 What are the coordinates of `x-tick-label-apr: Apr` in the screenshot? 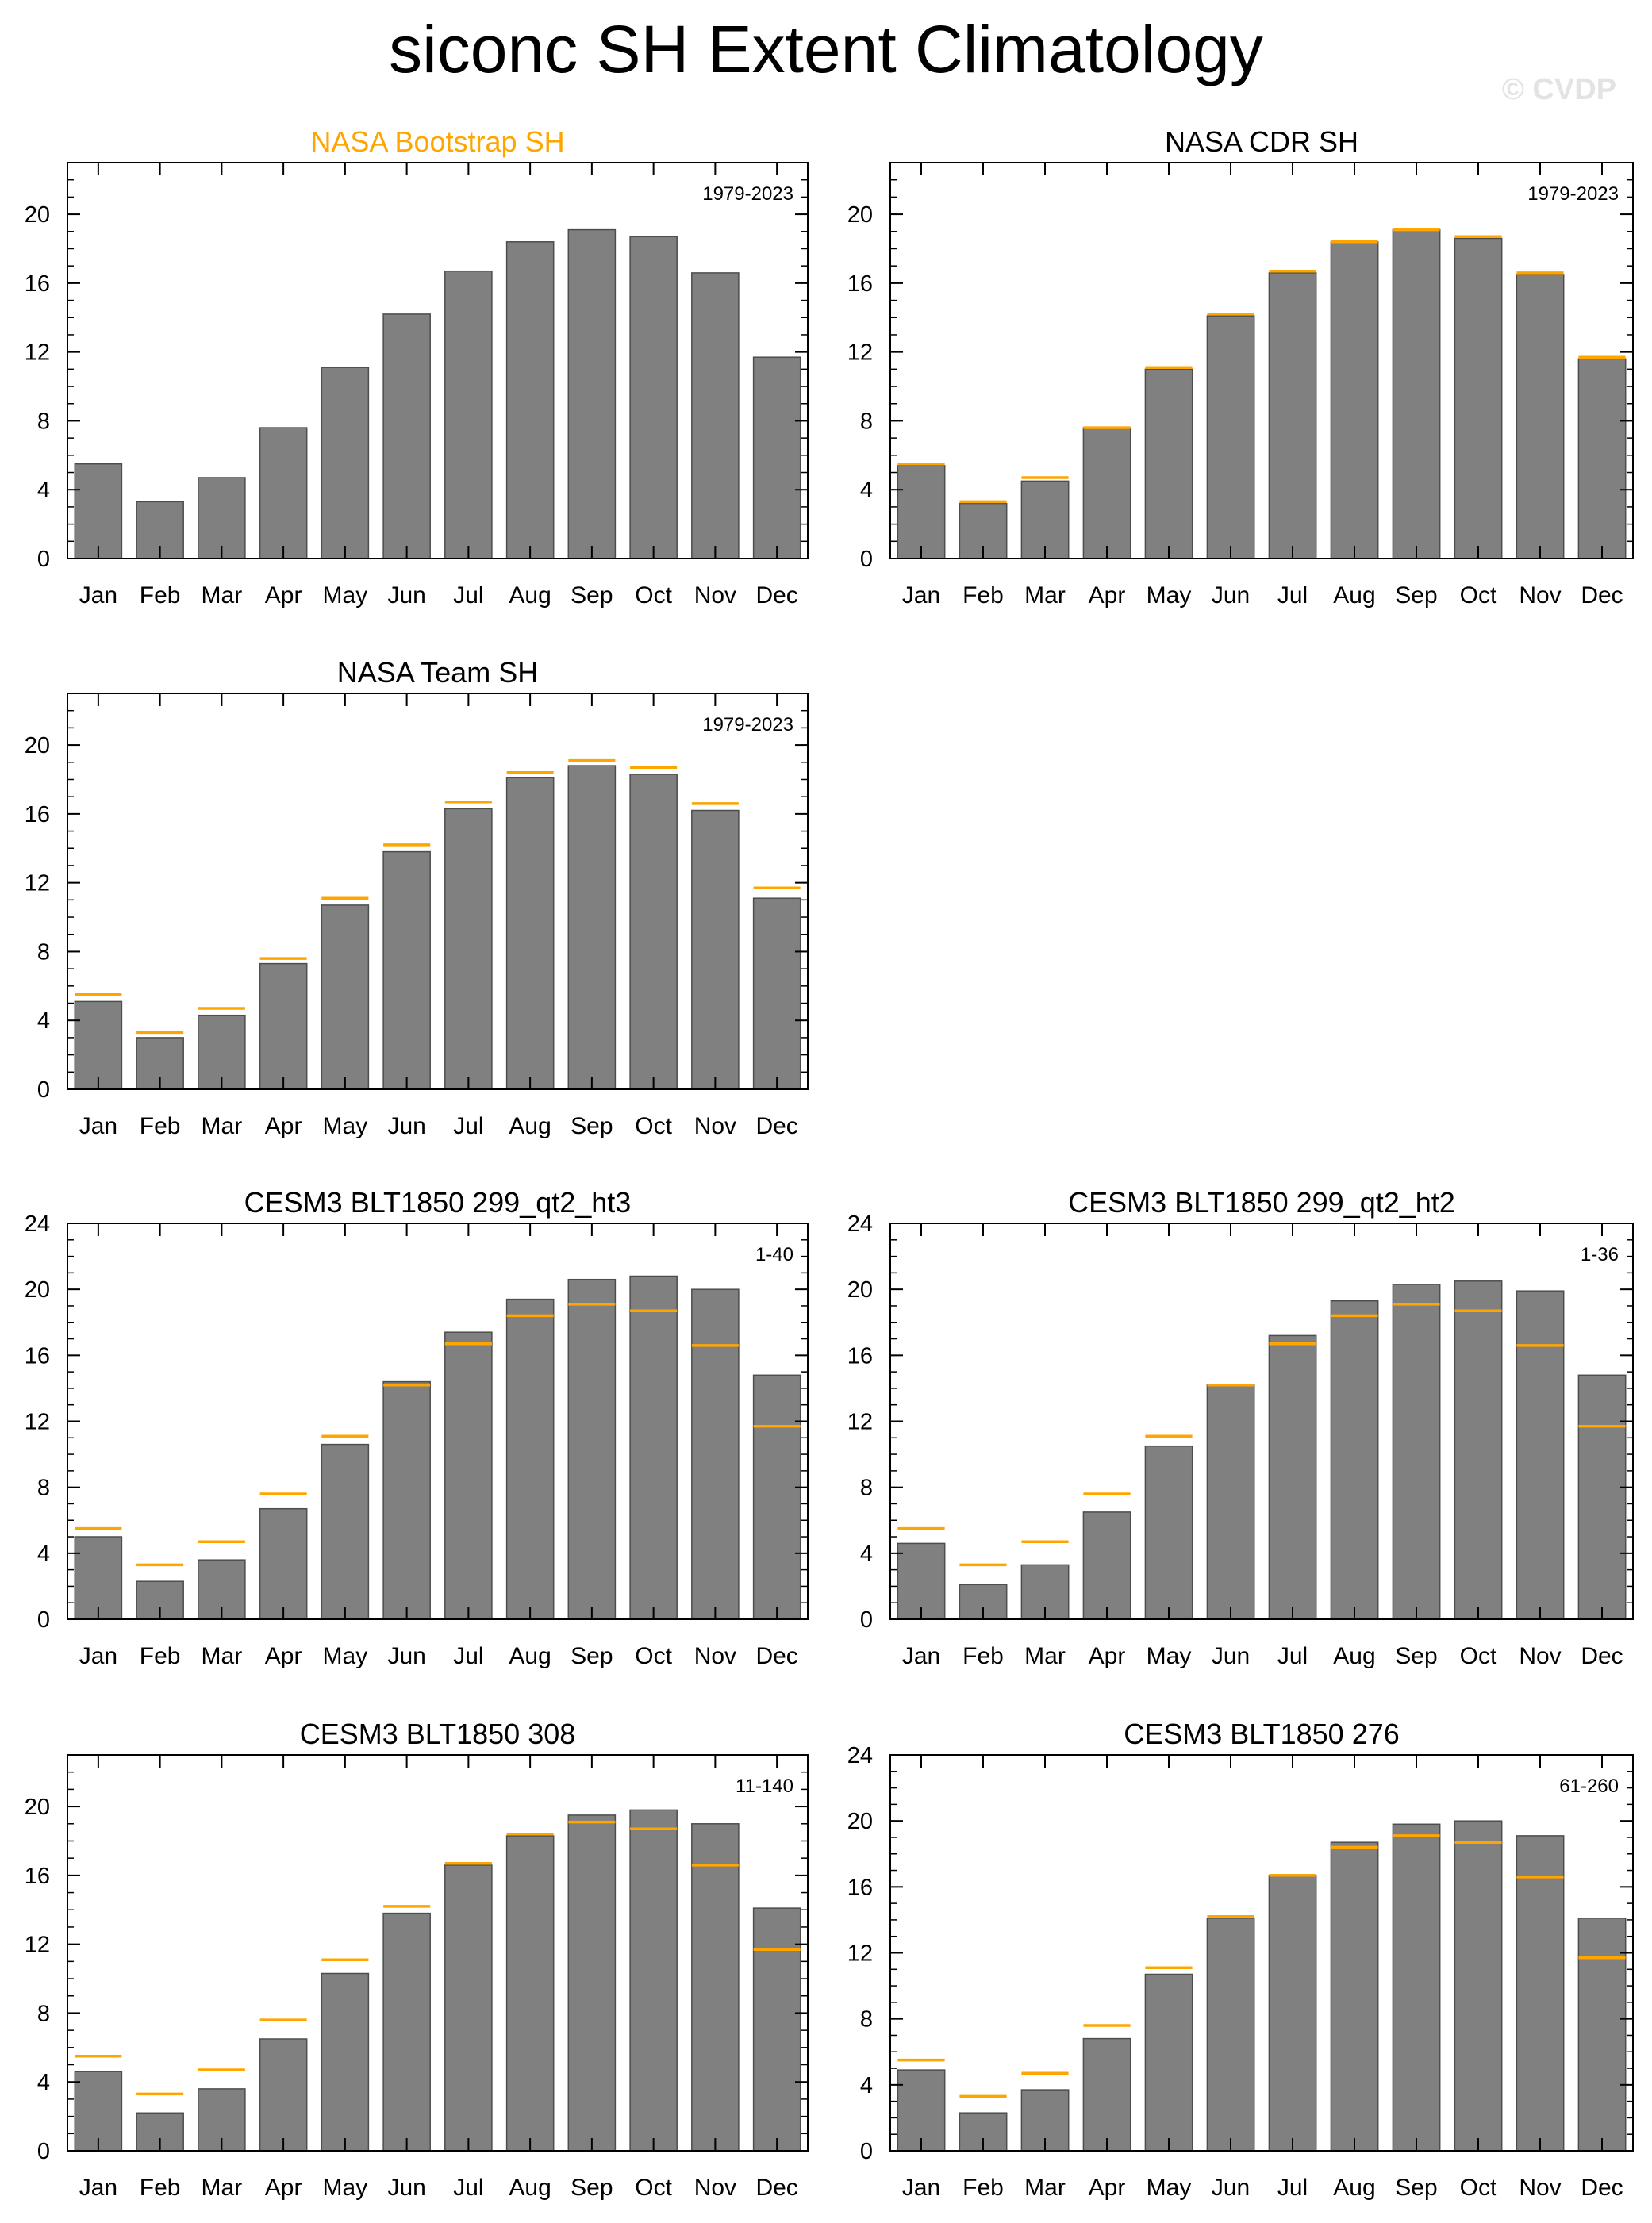 It's located at (1107, 1656).